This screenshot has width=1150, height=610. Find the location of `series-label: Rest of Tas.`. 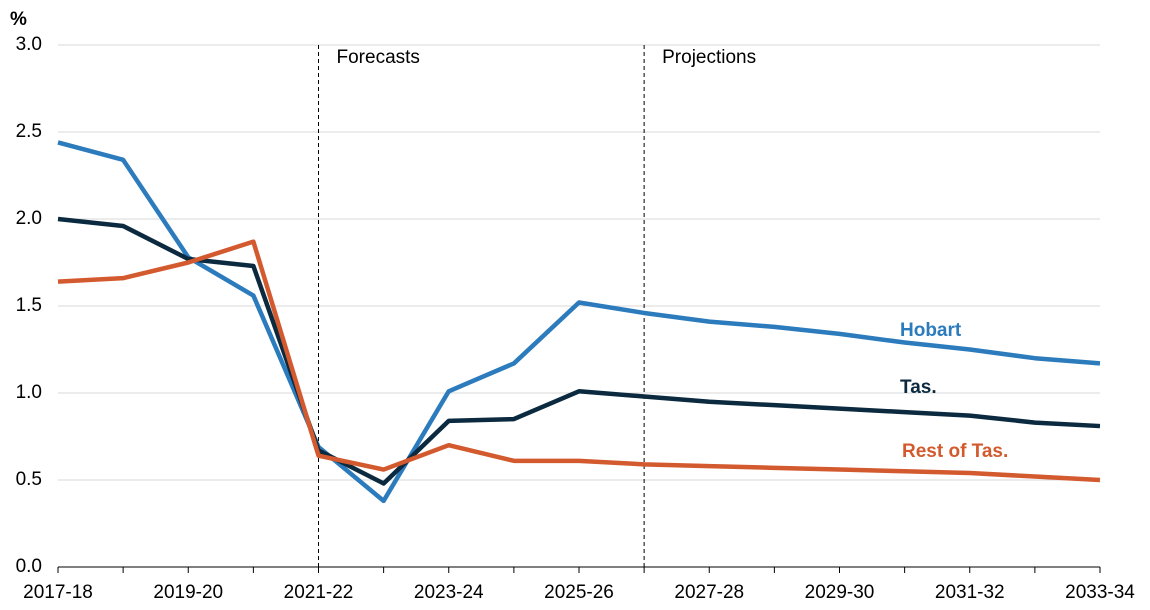

series-label: Rest of Tas. is located at coordinates (955, 451).